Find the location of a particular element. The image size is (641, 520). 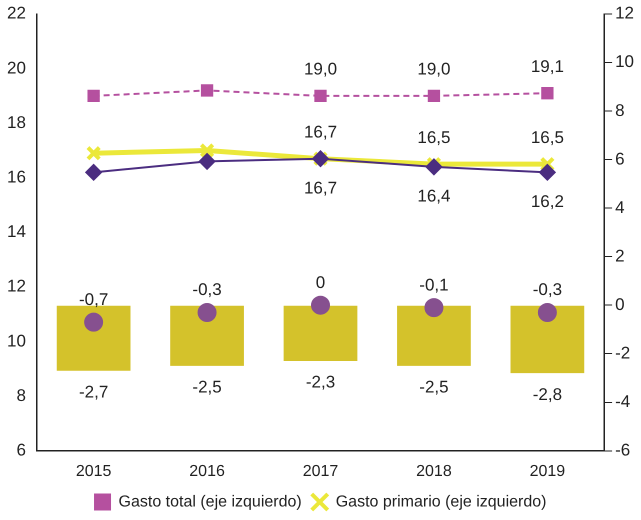

data-label: -0,7 is located at coordinates (93, 299).